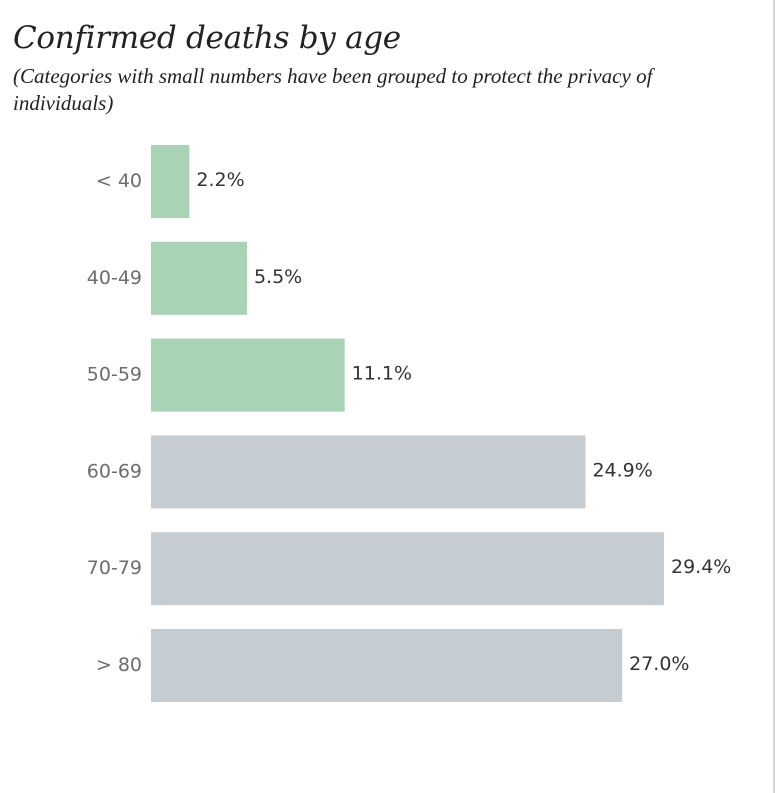 Image resolution: width=775 pixels, height=793 pixels. What do you see at coordinates (114, 375) in the screenshot?
I see `category-label-2: 50-59` at bounding box center [114, 375].